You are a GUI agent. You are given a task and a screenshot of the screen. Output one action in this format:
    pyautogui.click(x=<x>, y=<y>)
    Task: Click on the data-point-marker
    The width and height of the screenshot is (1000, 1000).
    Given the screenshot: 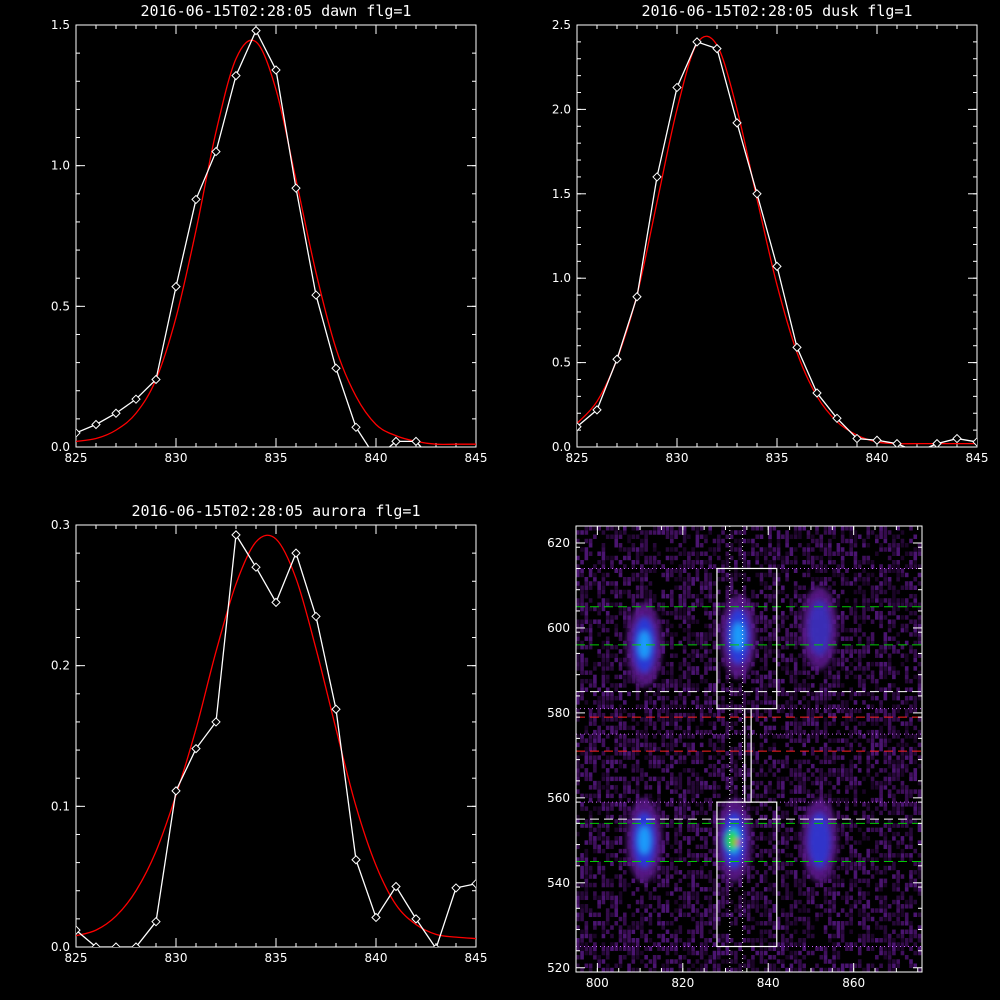 What is the action you would take?
    pyautogui.click(x=957, y=438)
    